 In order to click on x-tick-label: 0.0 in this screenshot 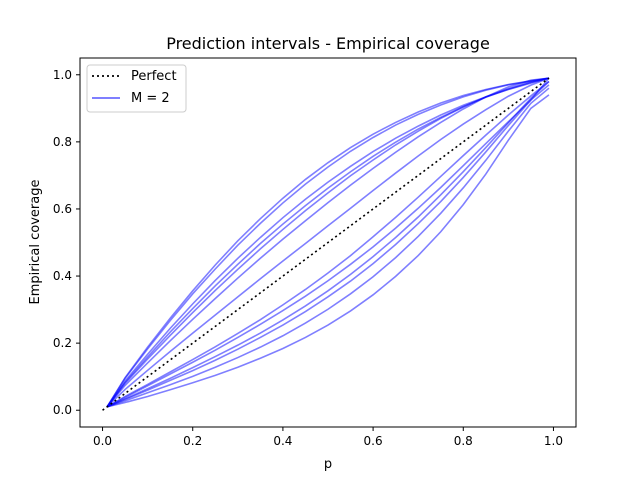, I will do `click(102, 441)`.